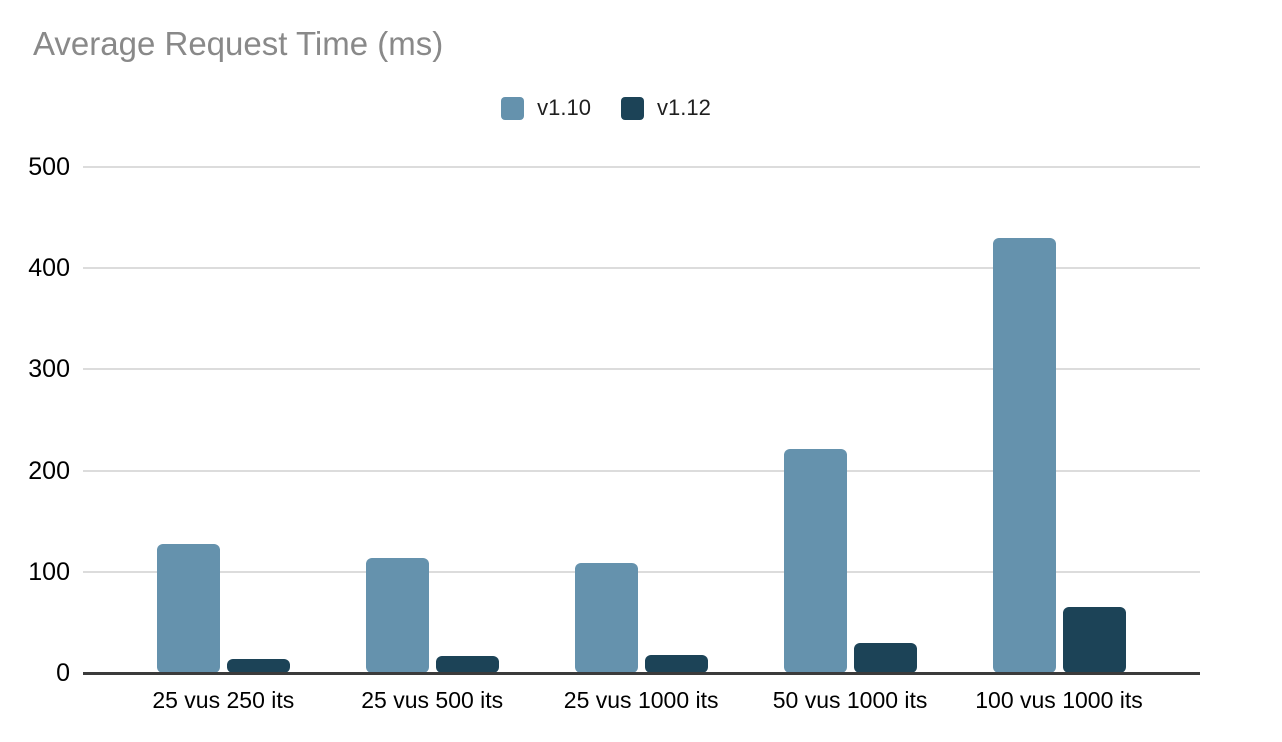  What do you see at coordinates (1024, 455) in the screenshot?
I see `bar-v1.10-group5` at bounding box center [1024, 455].